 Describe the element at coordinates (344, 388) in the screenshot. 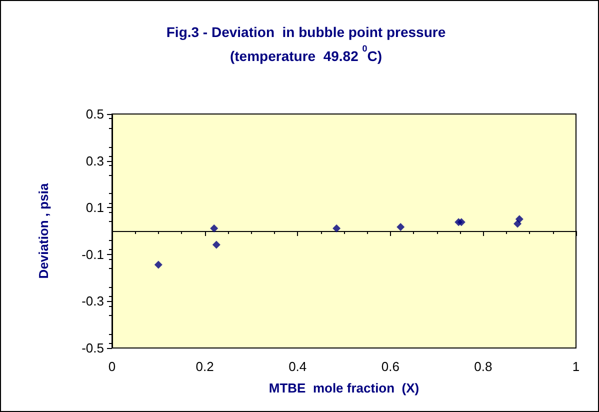

I see `x-axis-title: MTBE mole fraction (X)` at that location.